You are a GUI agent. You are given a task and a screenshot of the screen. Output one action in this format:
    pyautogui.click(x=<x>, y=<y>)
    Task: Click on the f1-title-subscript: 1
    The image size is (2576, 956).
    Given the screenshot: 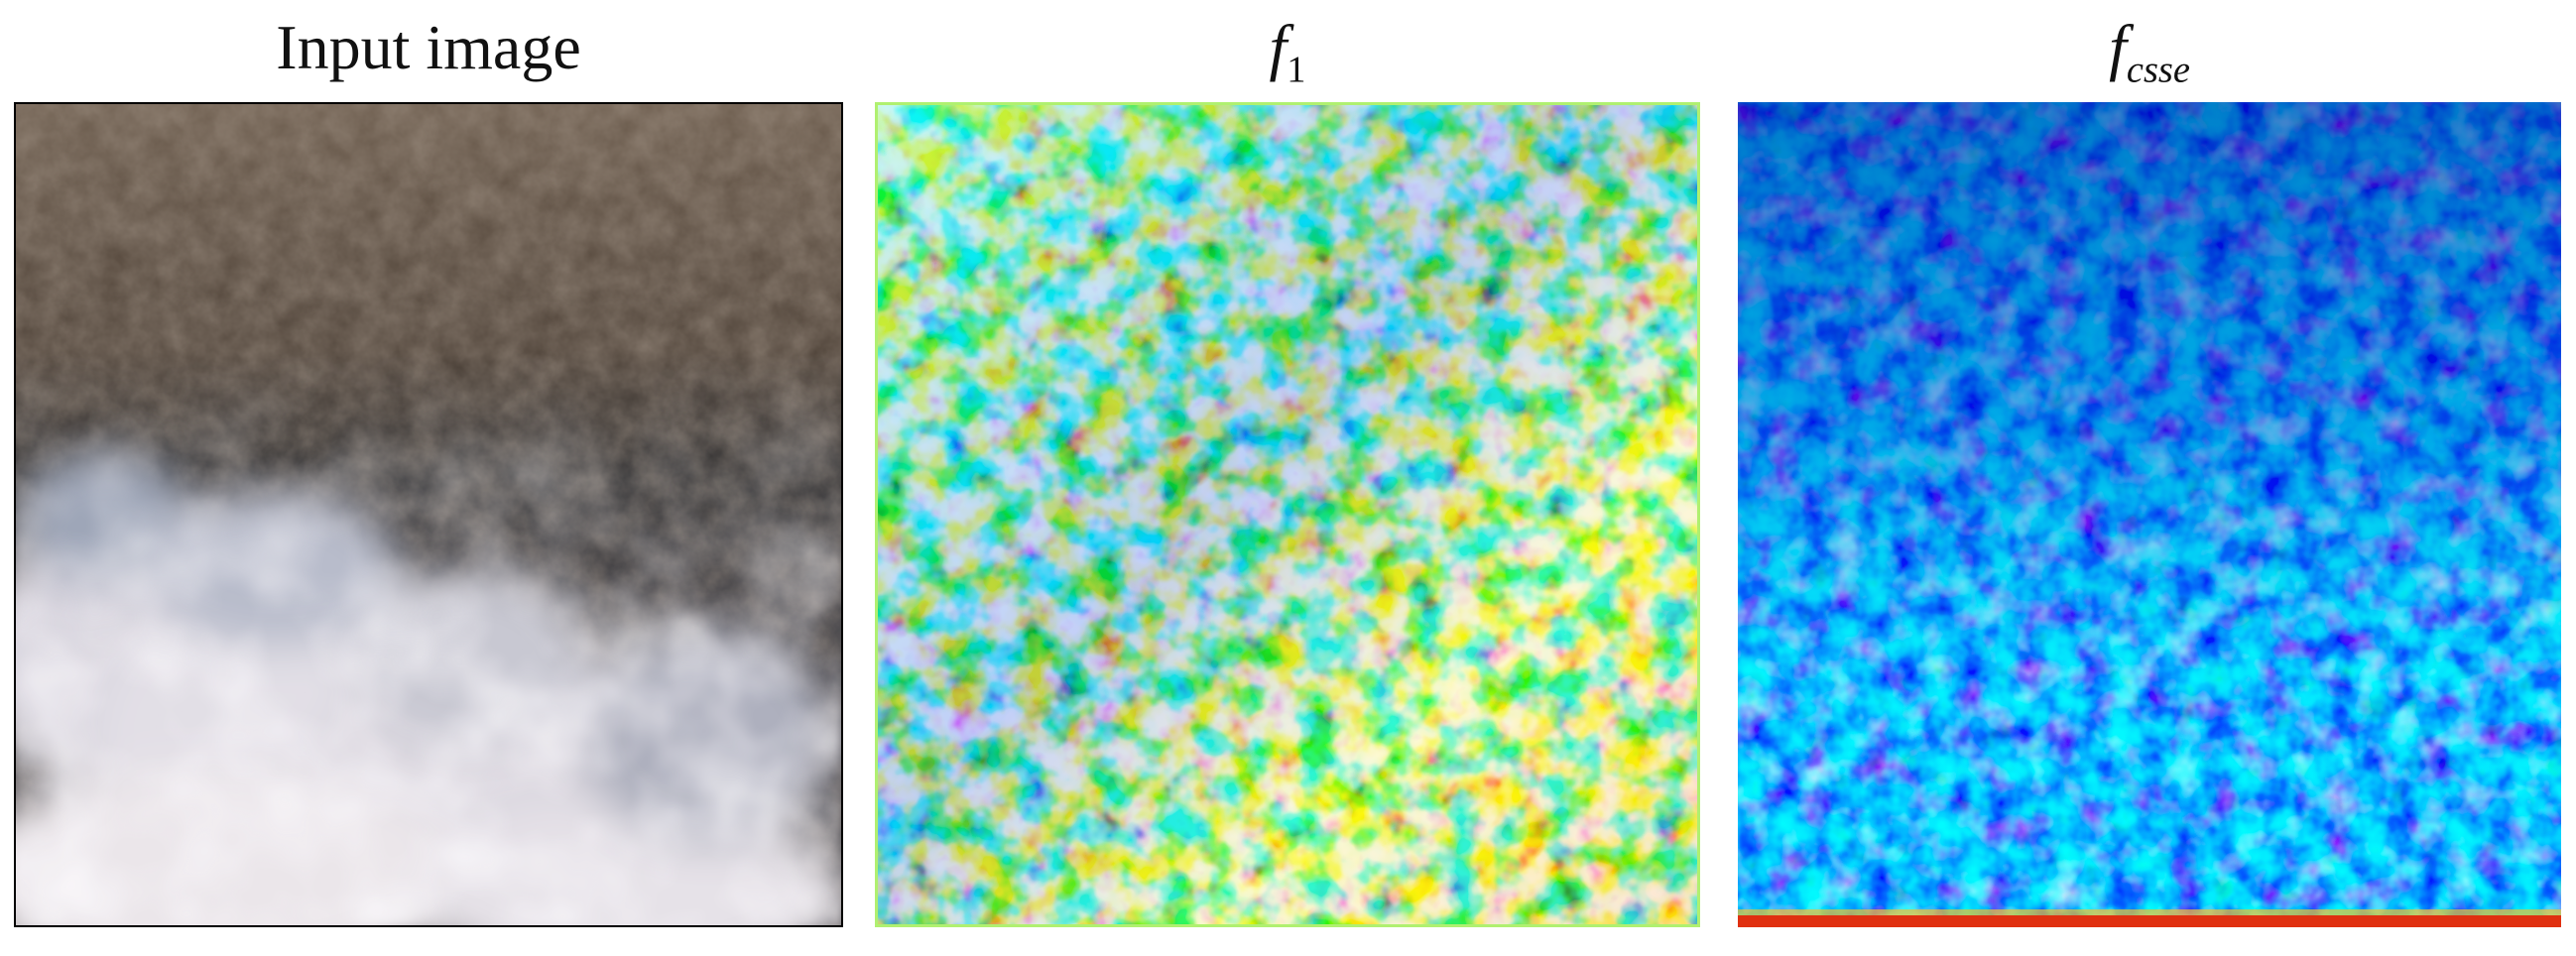 What is the action you would take?
    pyautogui.click(x=1296, y=70)
    